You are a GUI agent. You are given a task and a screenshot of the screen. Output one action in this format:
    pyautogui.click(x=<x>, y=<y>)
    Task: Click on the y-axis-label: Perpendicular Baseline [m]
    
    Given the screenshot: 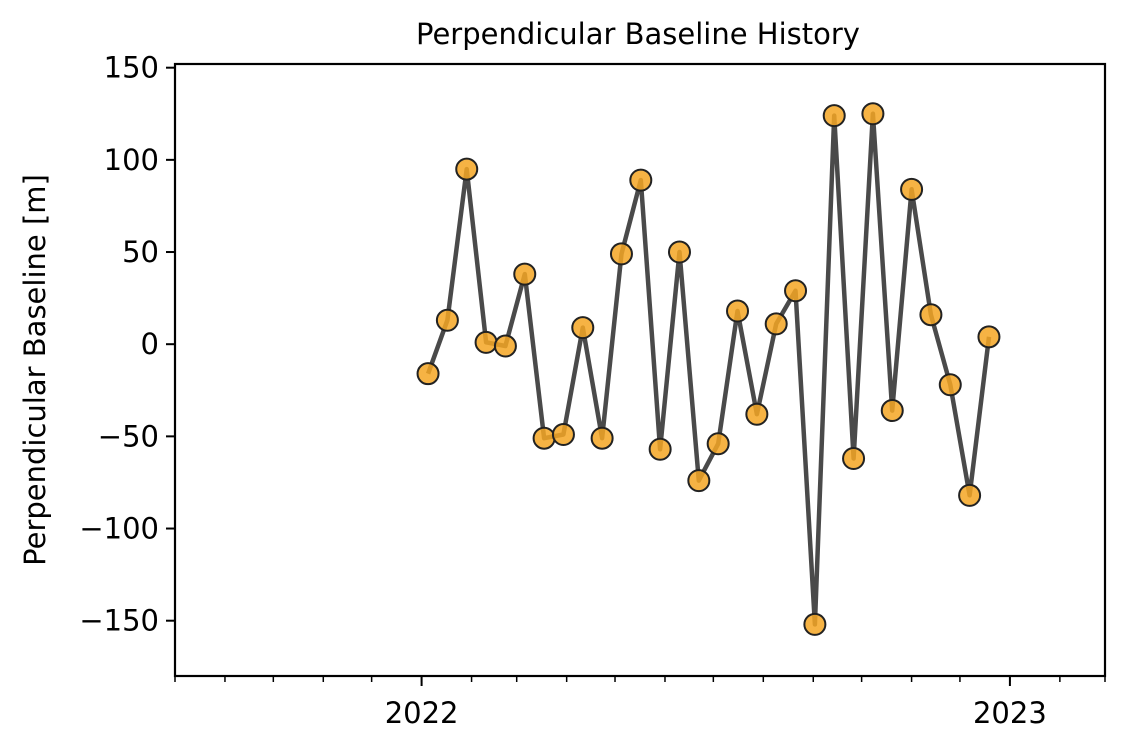 What is the action you would take?
    pyautogui.click(x=35, y=370)
    